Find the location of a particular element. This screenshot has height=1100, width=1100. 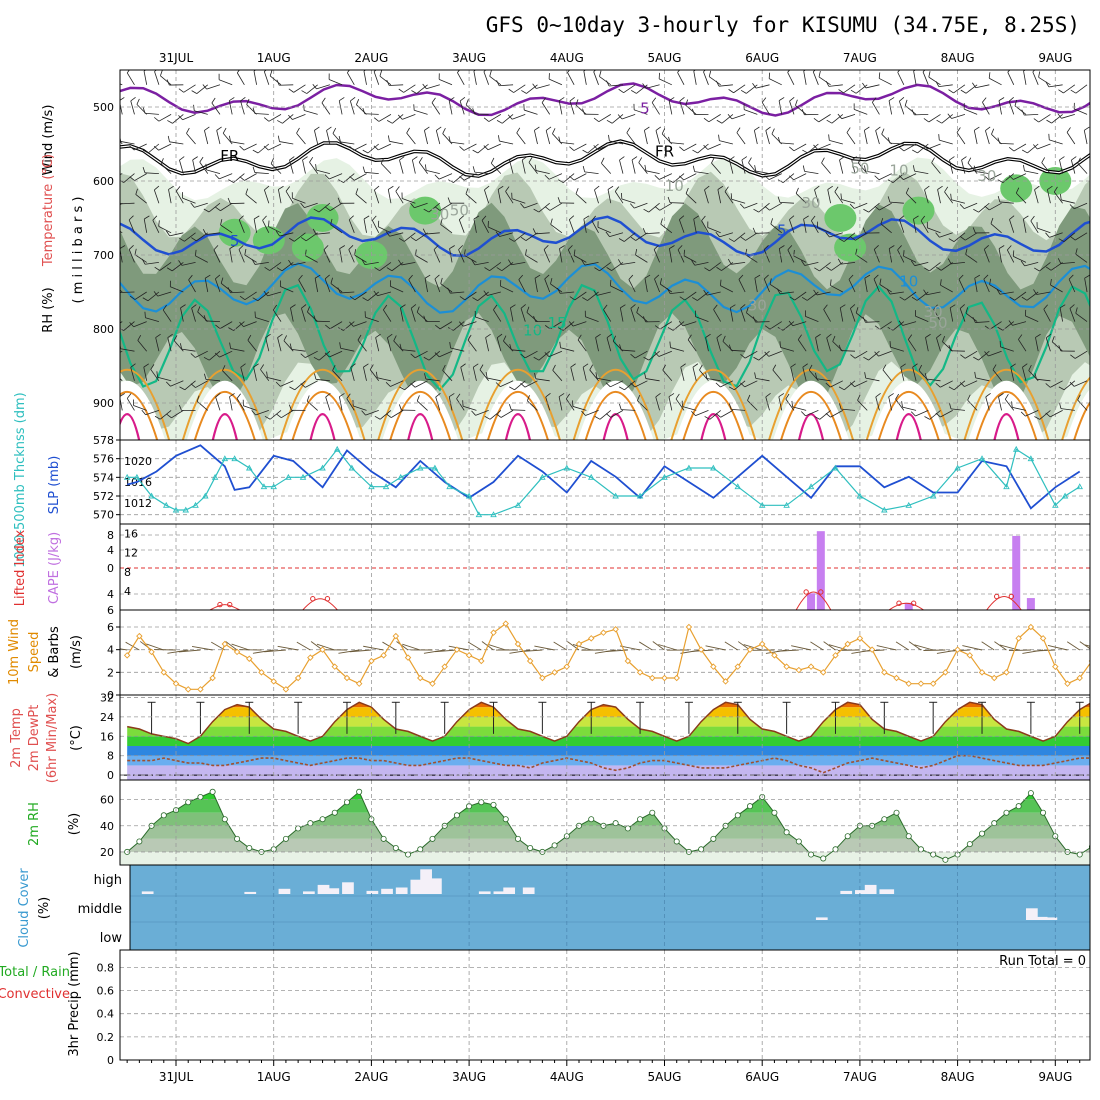

wind10m-unit-label: (m/s) is located at coordinates (76, 652).